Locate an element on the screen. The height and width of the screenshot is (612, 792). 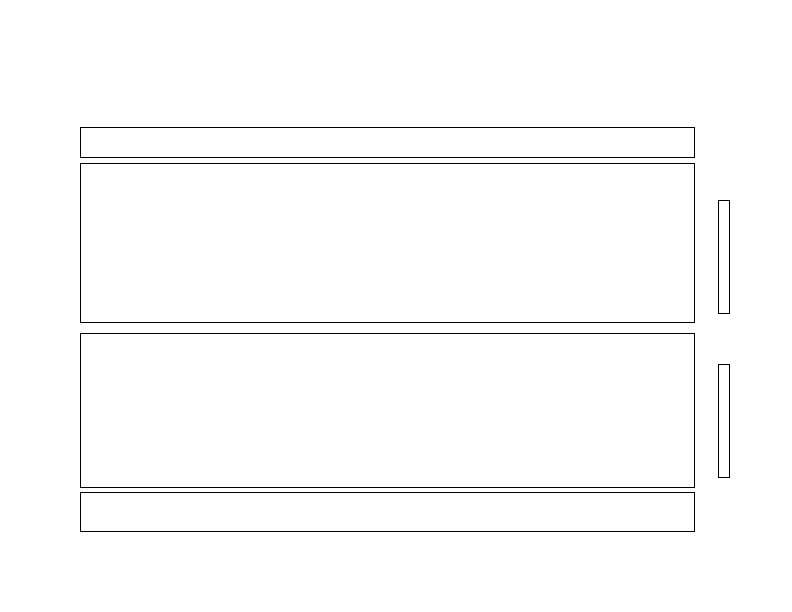
ch3-waveform-plot is located at coordinates (387, 512).